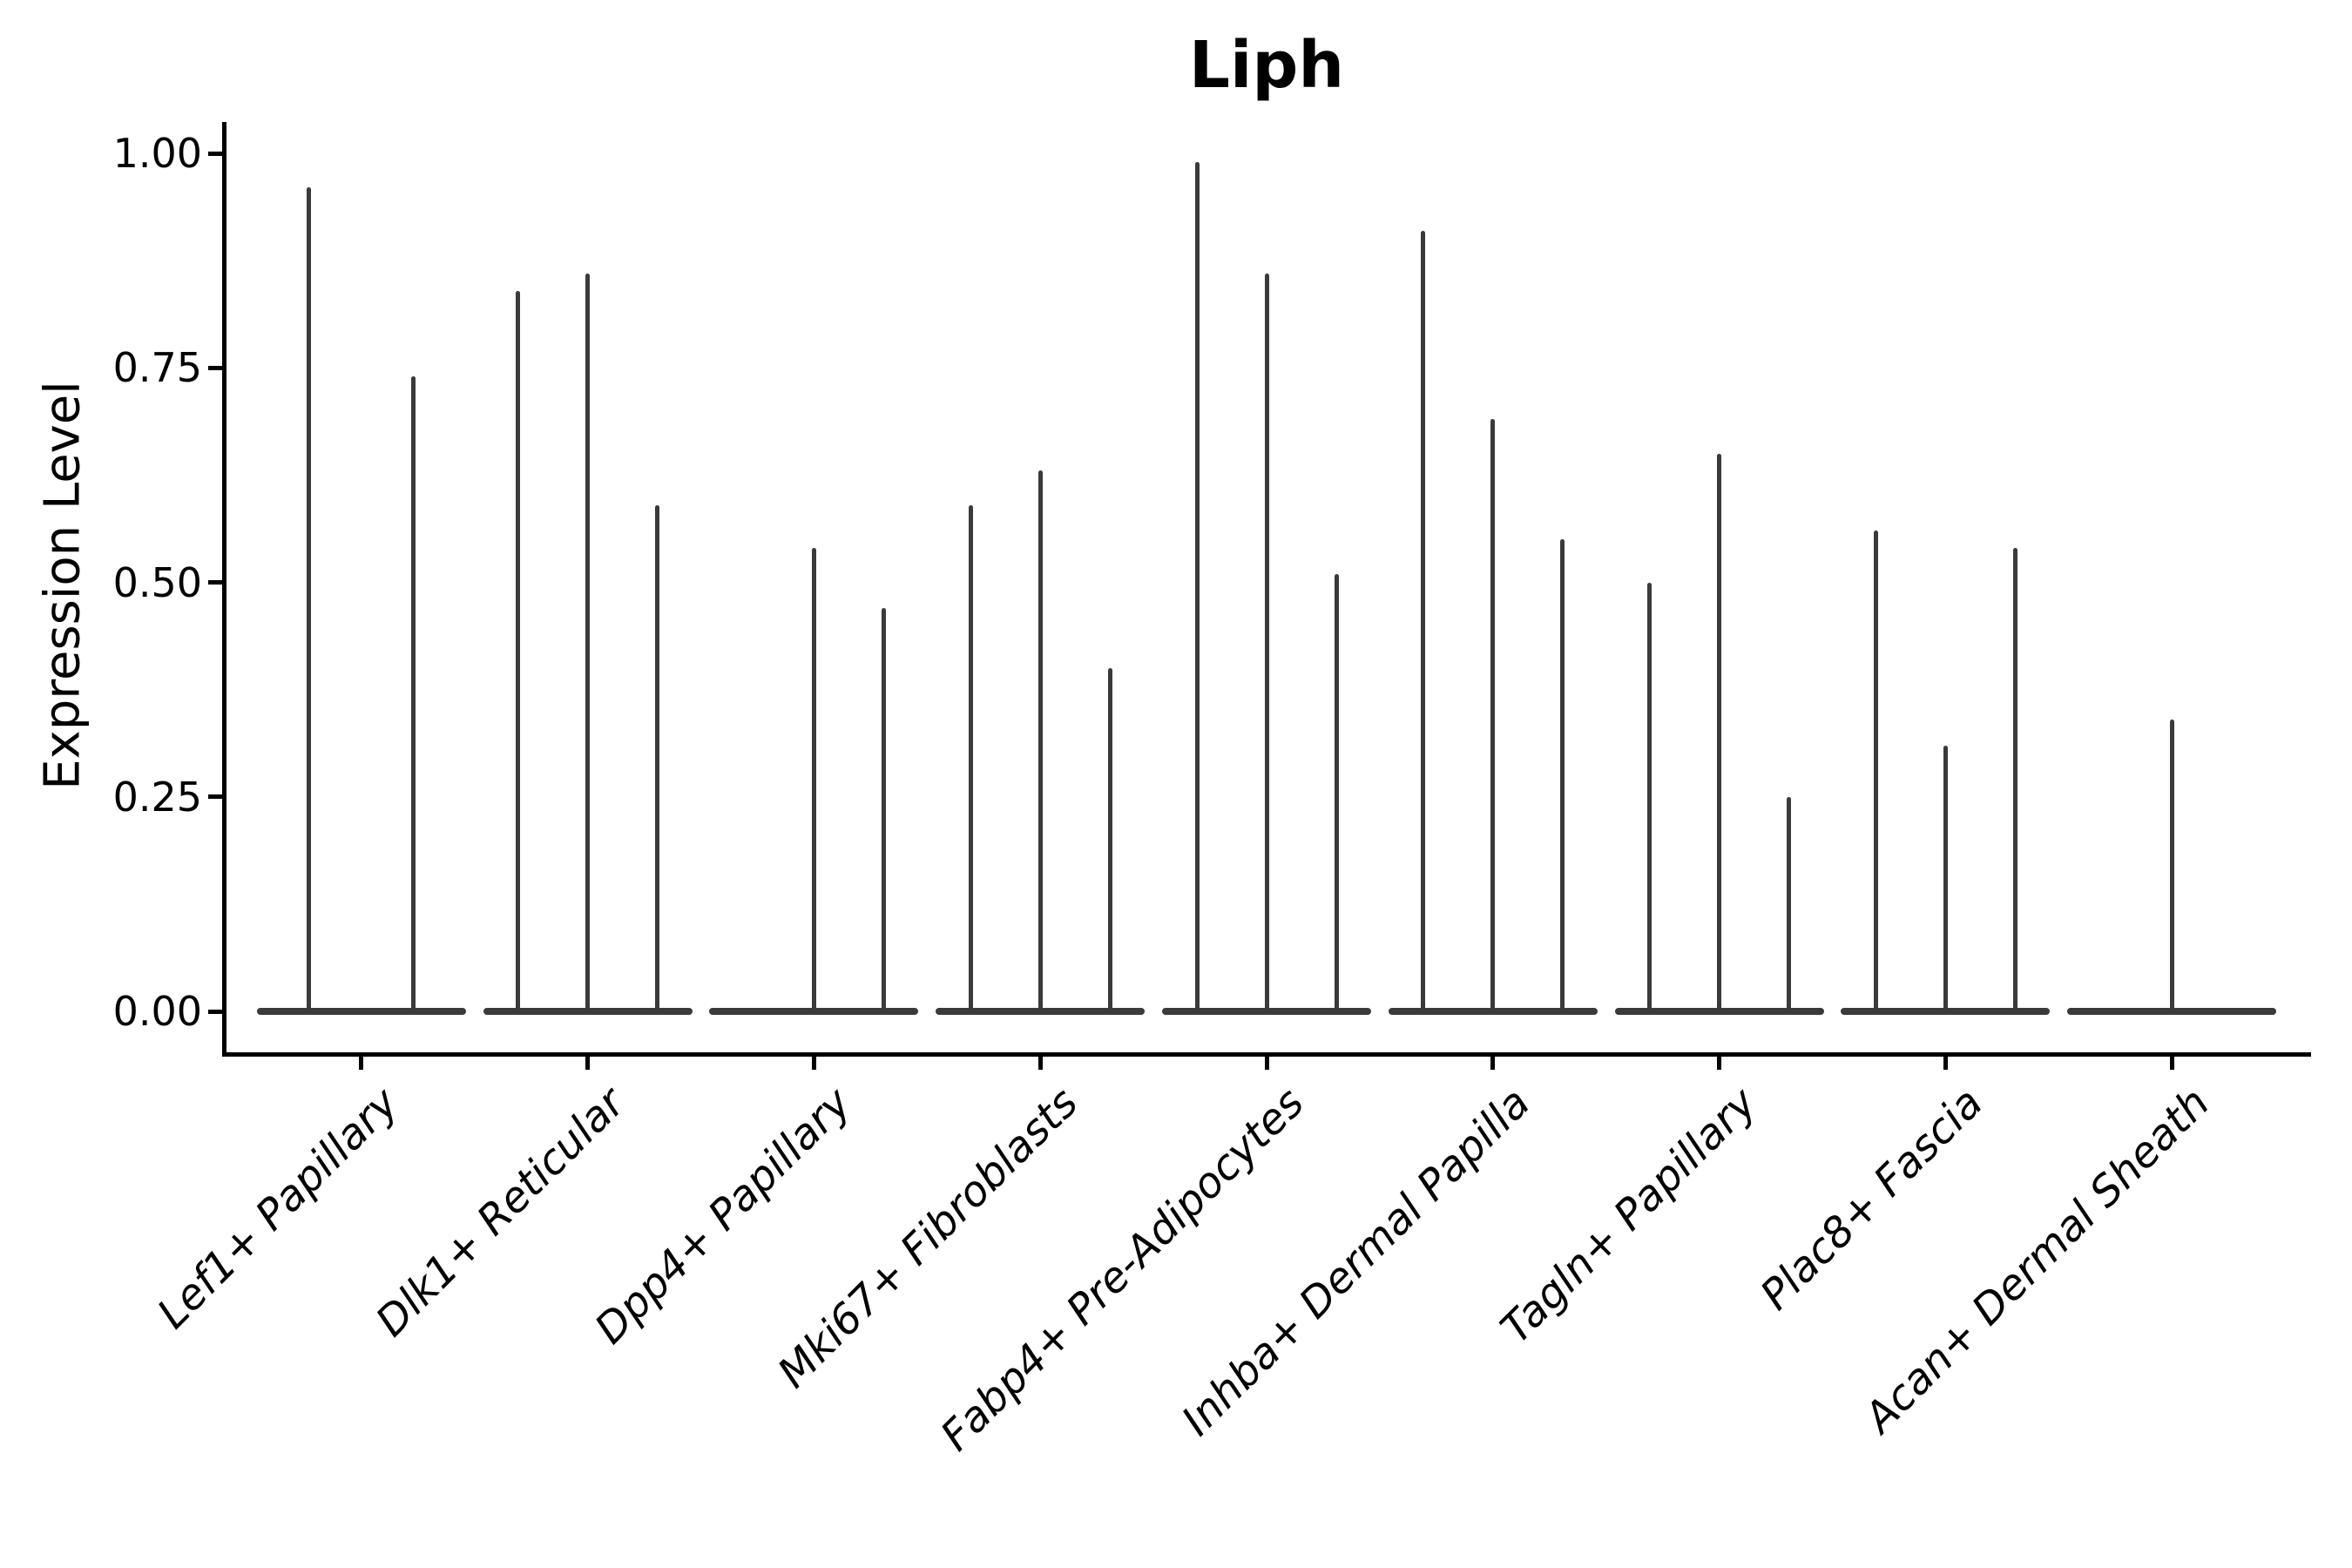 Image resolution: width=2352 pixels, height=1568 pixels. What do you see at coordinates (278, 1208) in the screenshot?
I see `x-tick-label: Lef1+ Papillary` at bounding box center [278, 1208].